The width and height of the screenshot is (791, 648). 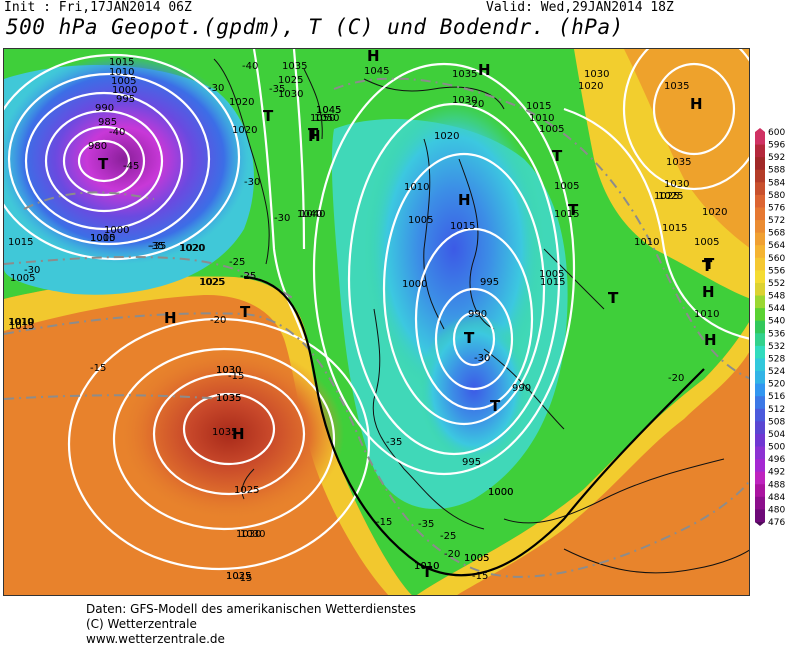 I want to click on pressure-label: 980, so click(x=97, y=146).